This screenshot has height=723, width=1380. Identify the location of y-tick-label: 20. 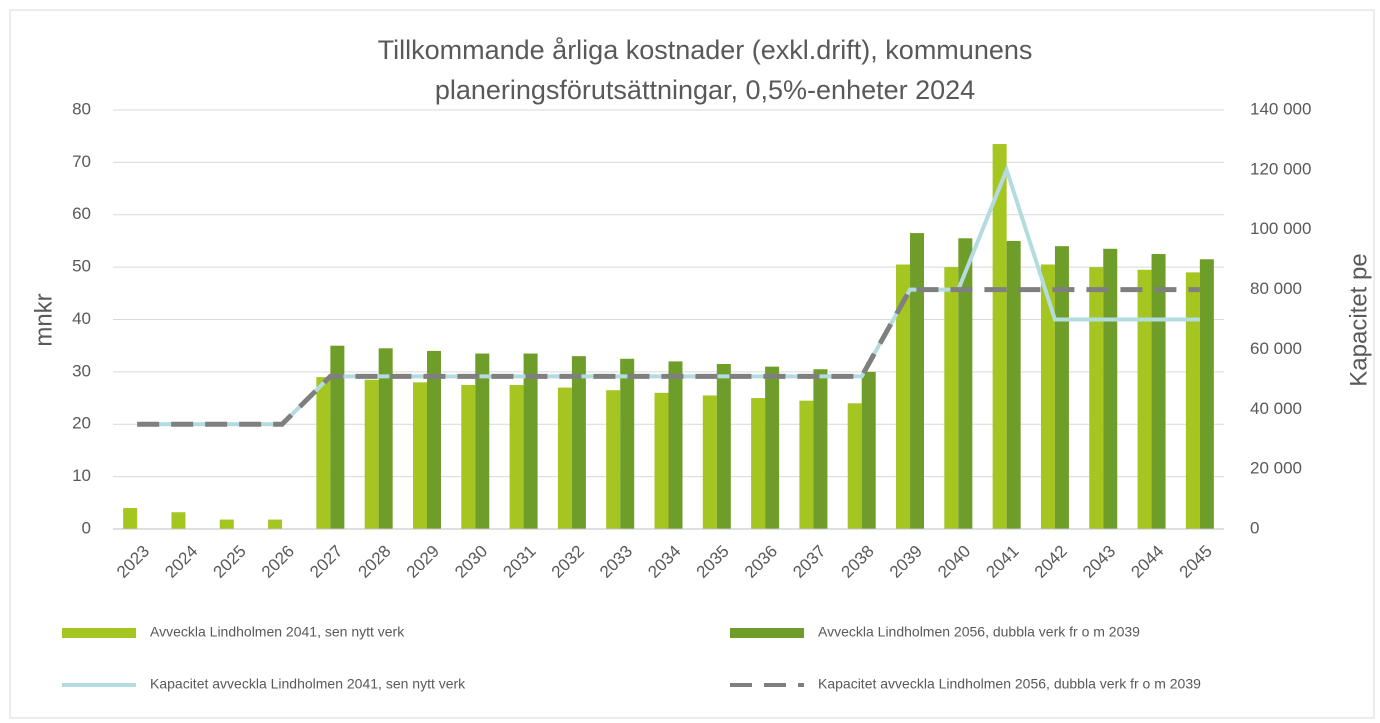
(81, 423).